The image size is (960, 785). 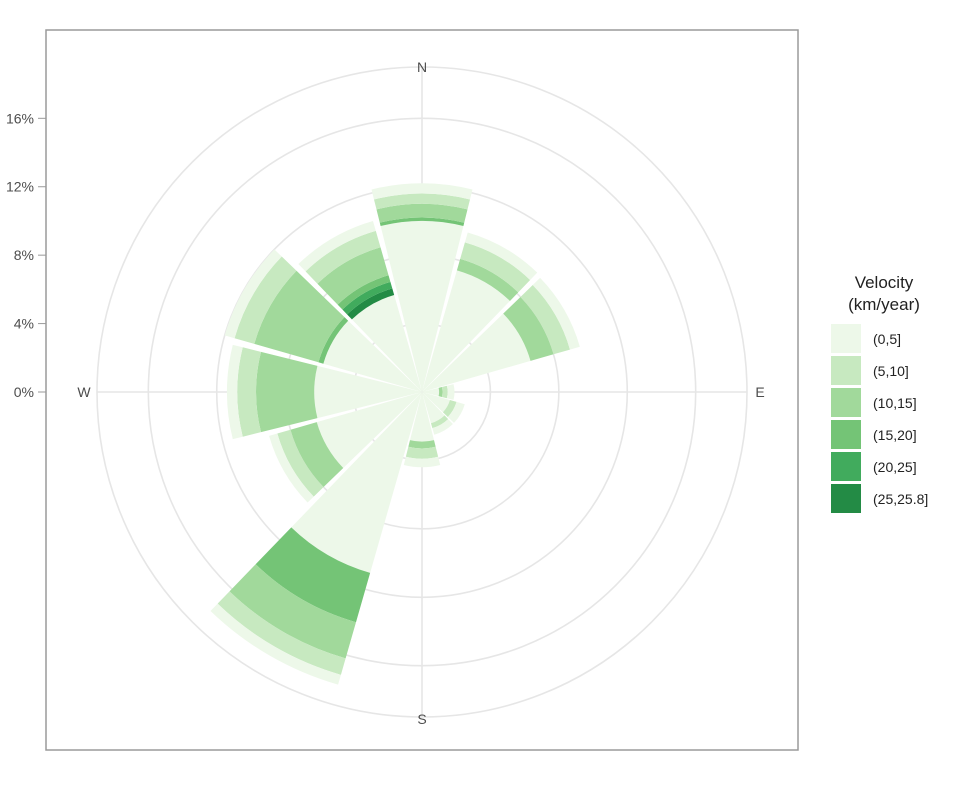 I want to click on legend-title-line2: (km/year), so click(x=884, y=304).